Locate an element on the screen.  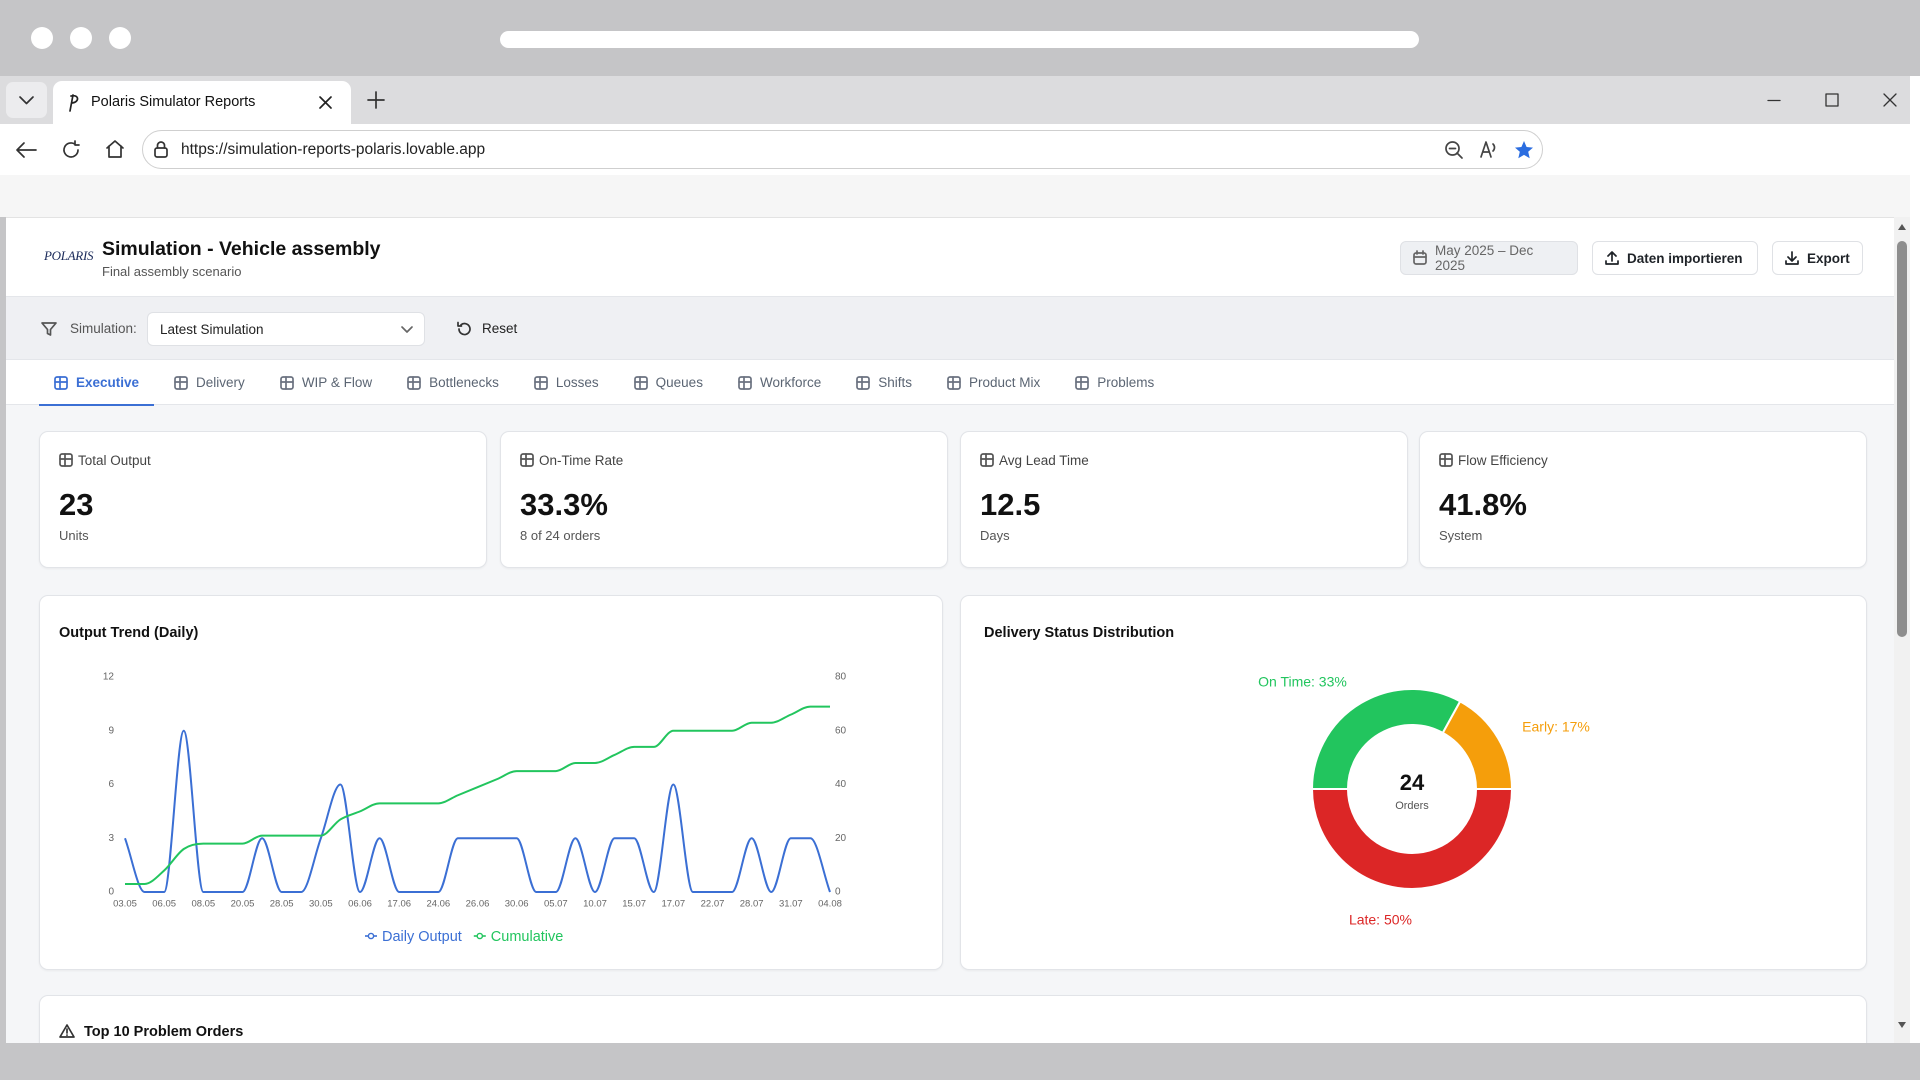
tab: Losses is located at coordinates (566, 382).